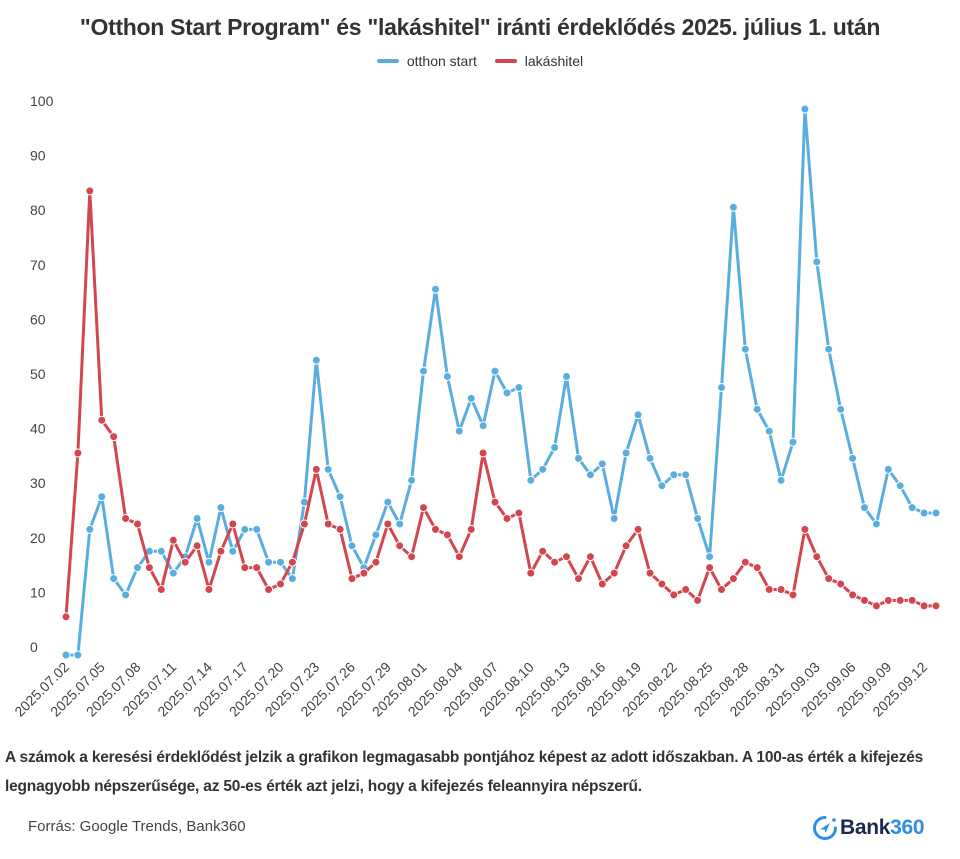 This screenshot has height=859, width=960. What do you see at coordinates (137, 826) in the screenshot?
I see `source-text: Forrás: Google Trends, Bank360` at bounding box center [137, 826].